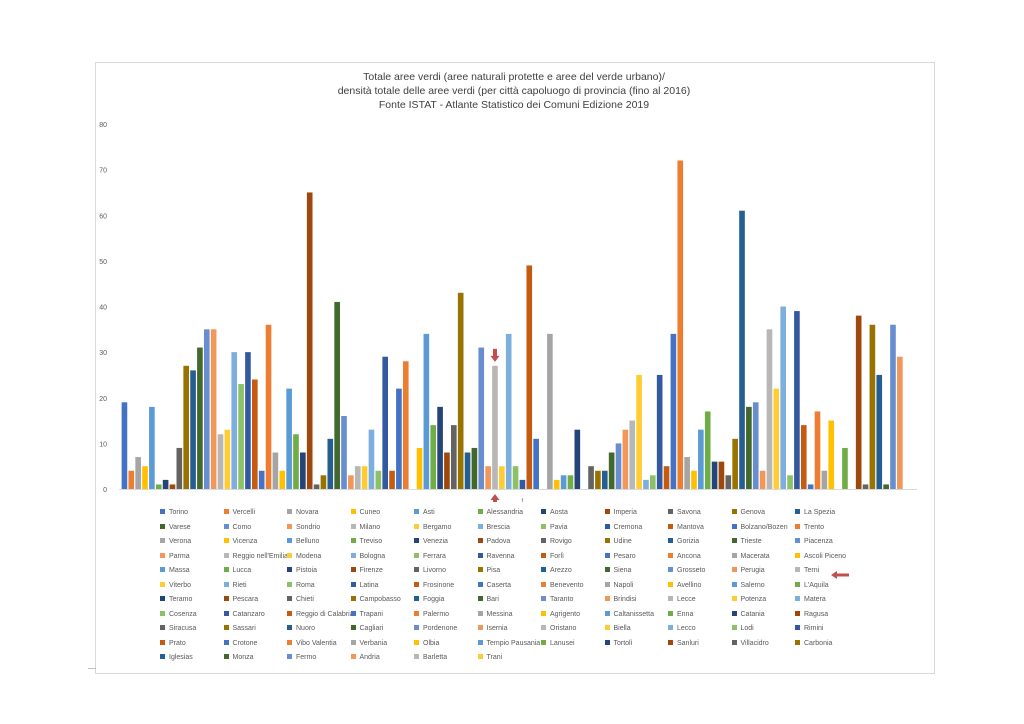  Describe the element at coordinates (255, 556) in the screenshot. I see `legend-item: Reggio nell'Emilia` at that location.